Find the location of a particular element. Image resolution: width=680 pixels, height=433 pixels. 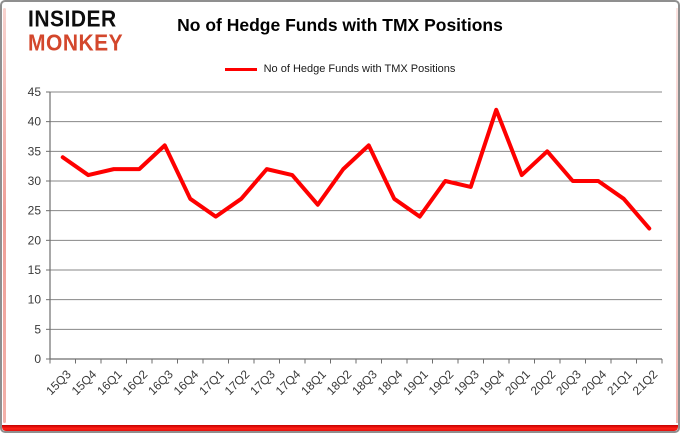

x-axis-tick-label: 16Q4 is located at coordinates (186, 382).